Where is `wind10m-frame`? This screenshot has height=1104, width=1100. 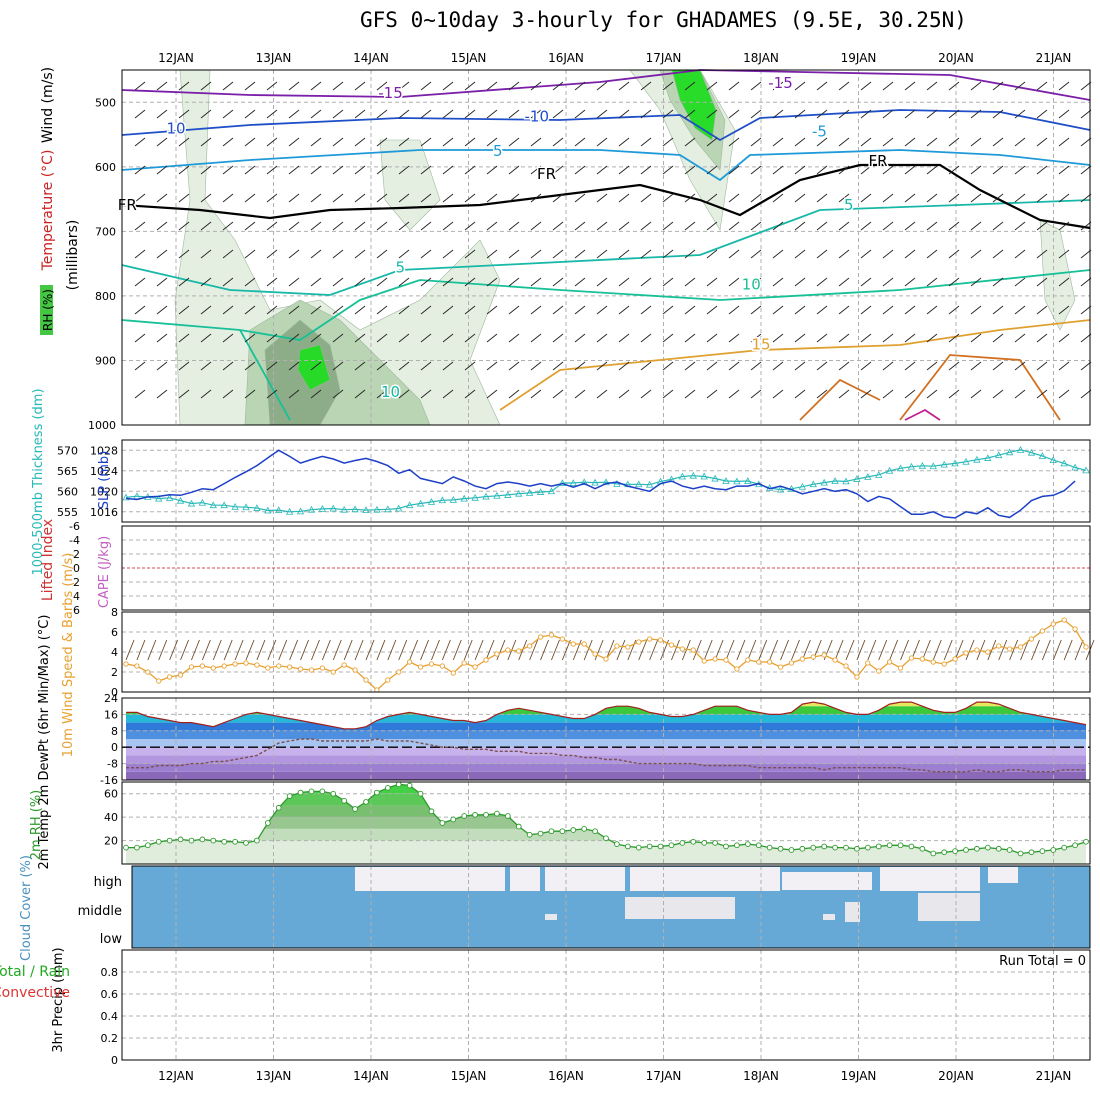 wind10m-frame is located at coordinates (606, 652).